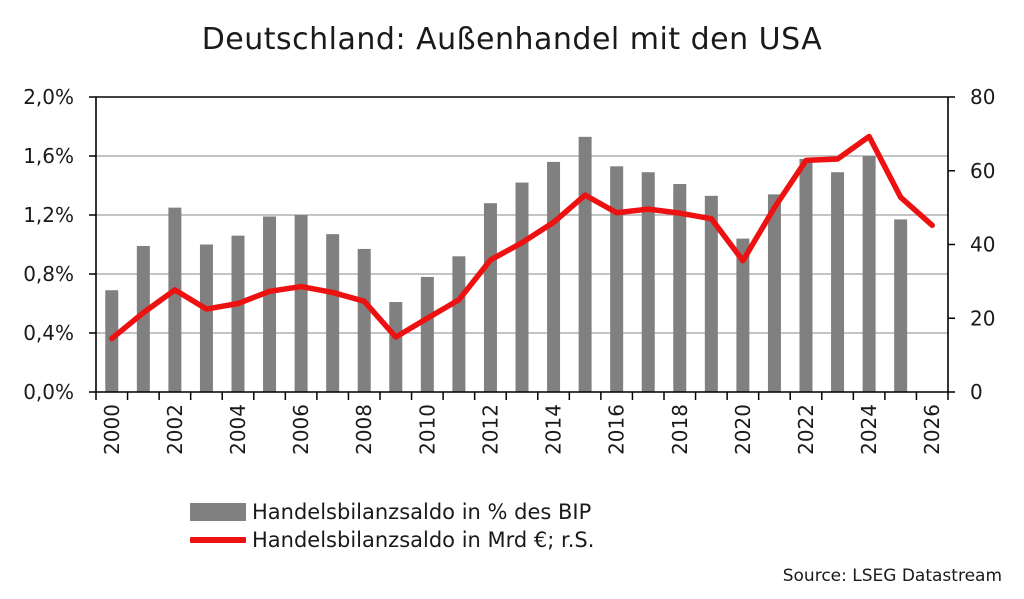 Image resolution: width=1024 pixels, height=599 pixels. What do you see at coordinates (48, 156) in the screenshot?
I see `y-left-tick-label: 1,6%` at bounding box center [48, 156].